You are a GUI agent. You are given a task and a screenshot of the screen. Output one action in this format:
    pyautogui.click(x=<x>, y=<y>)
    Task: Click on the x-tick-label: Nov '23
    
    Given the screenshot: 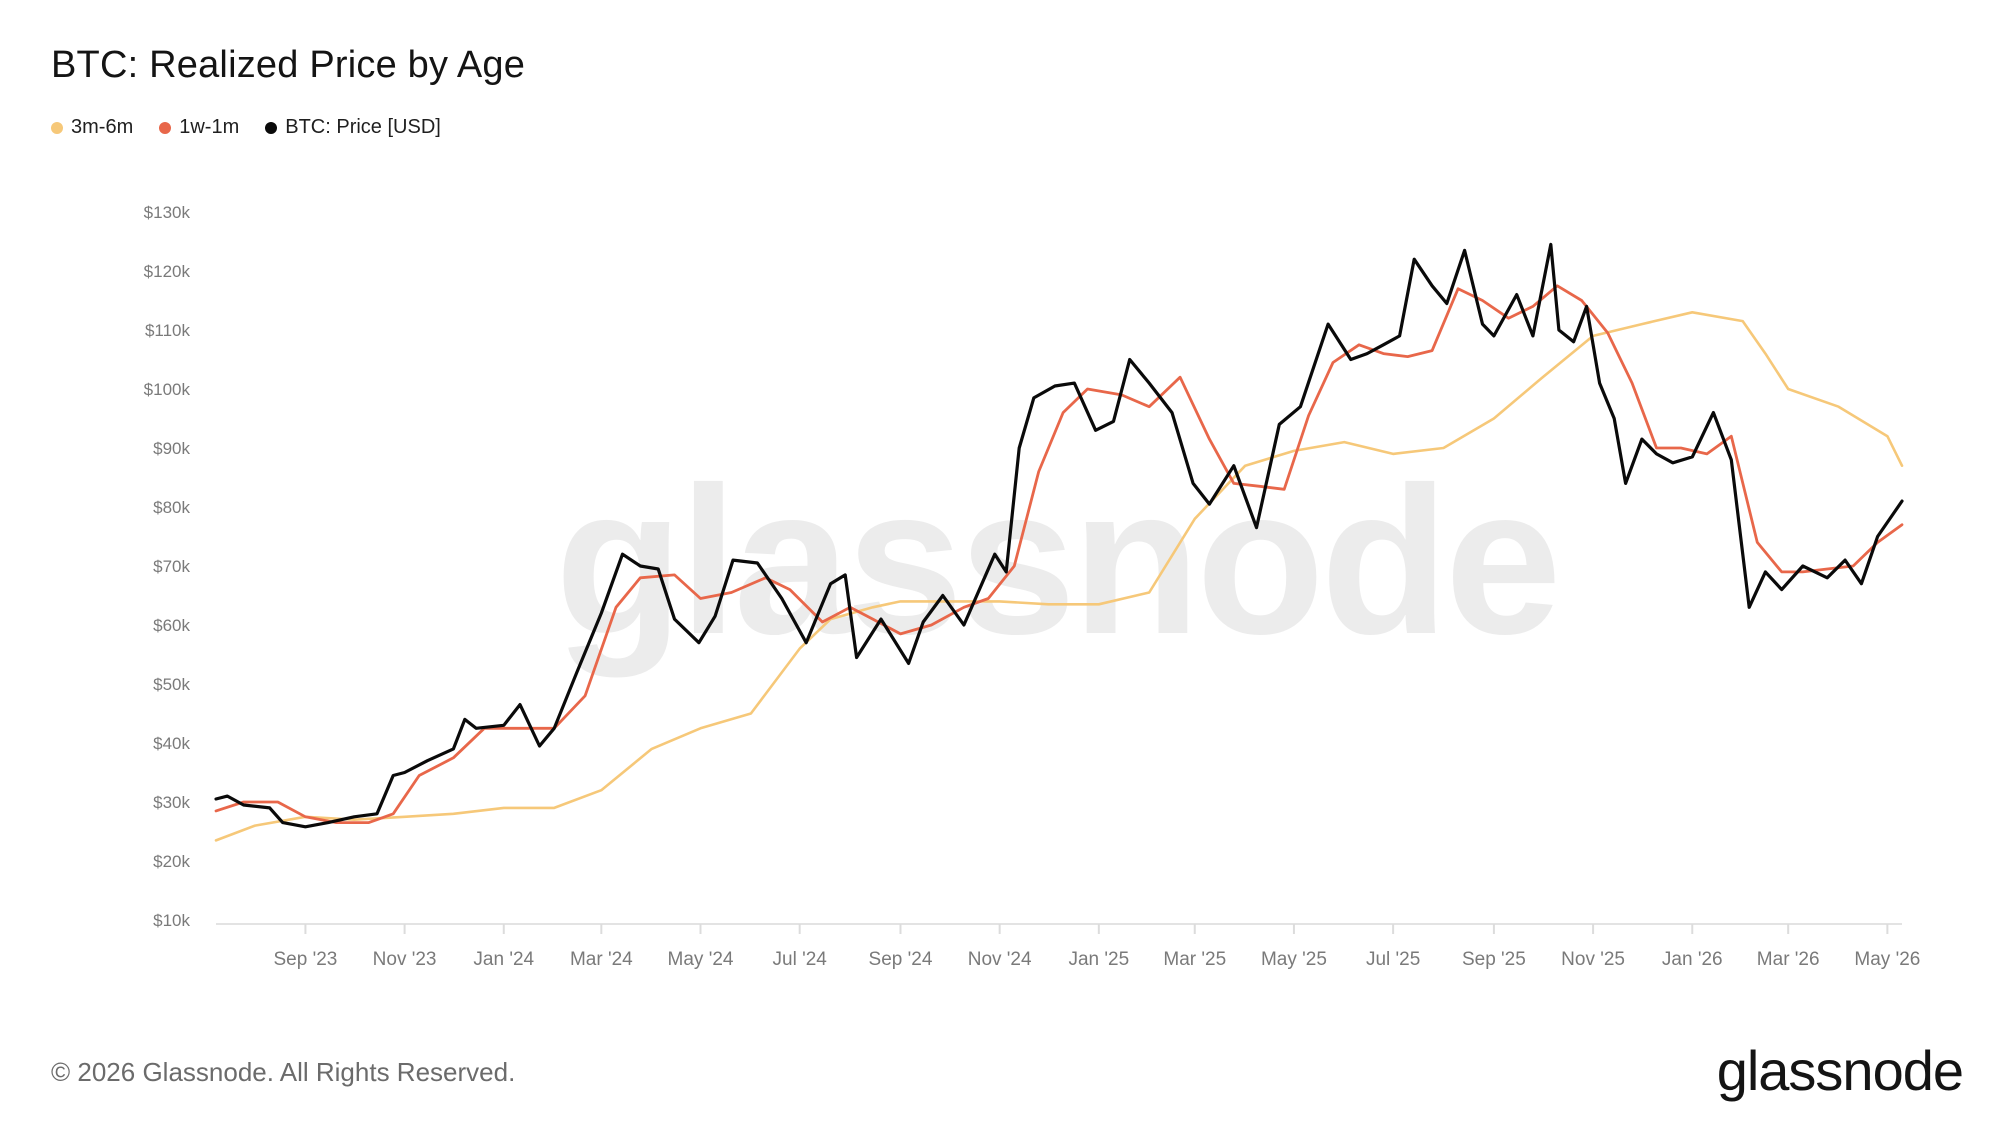 What is the action you would take?
    pyautogui.click(x=405, y=959)
    